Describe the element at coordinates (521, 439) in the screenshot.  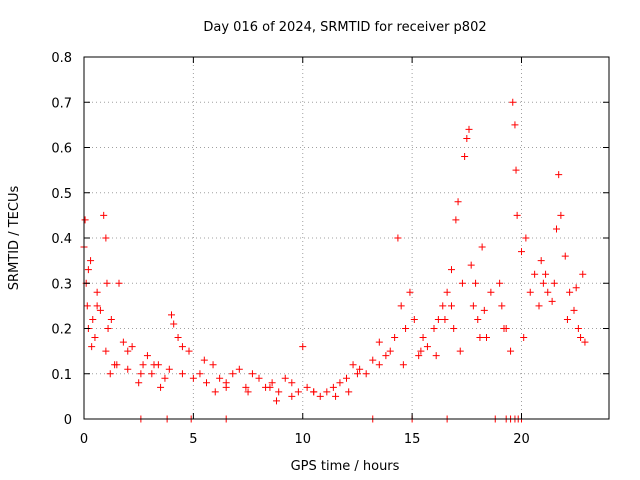
I see `x-tick-label: 20` at that location.